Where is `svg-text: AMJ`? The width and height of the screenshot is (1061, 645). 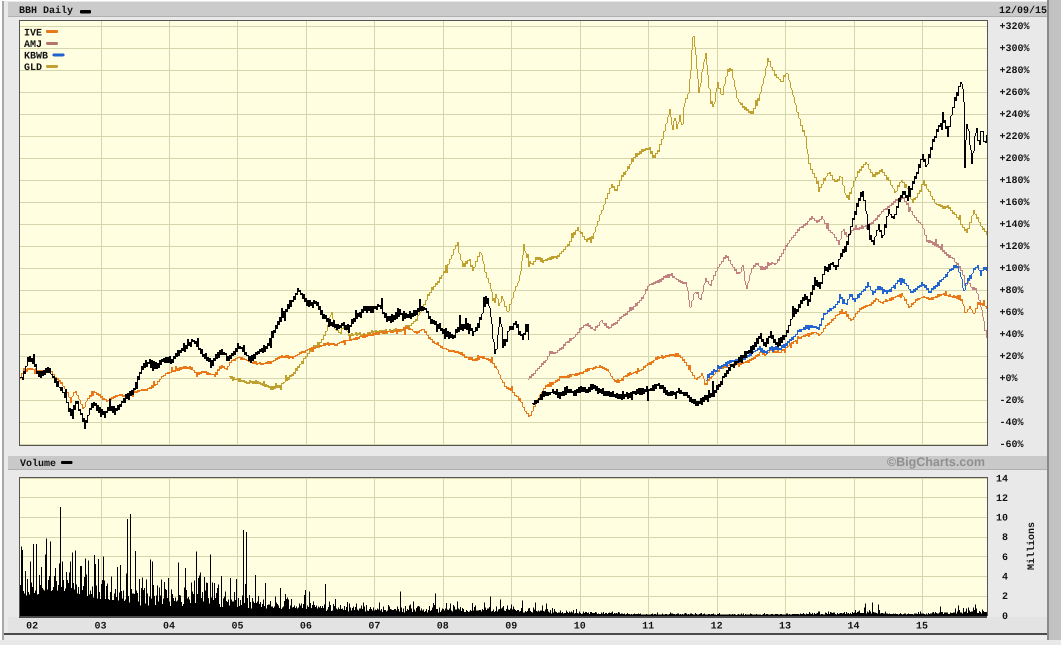
svg-text: AMJ is located at coordinates (33, 45).